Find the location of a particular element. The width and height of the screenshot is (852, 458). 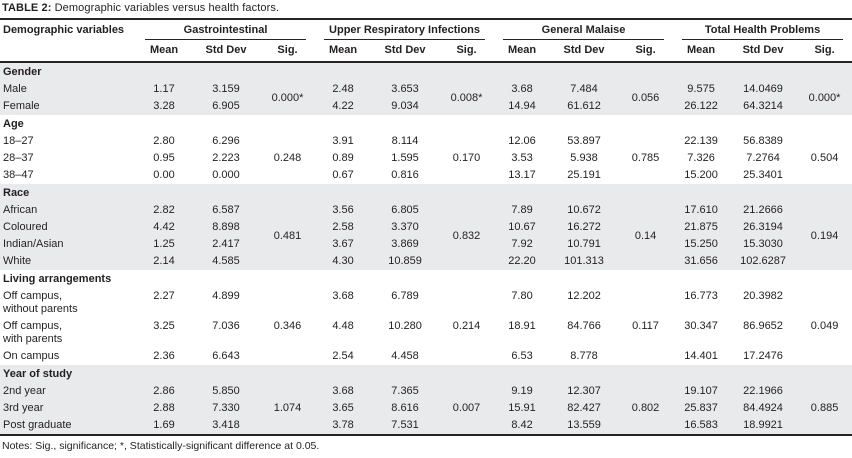

mean-value: 15.250 is located at coordinates (701, 244).